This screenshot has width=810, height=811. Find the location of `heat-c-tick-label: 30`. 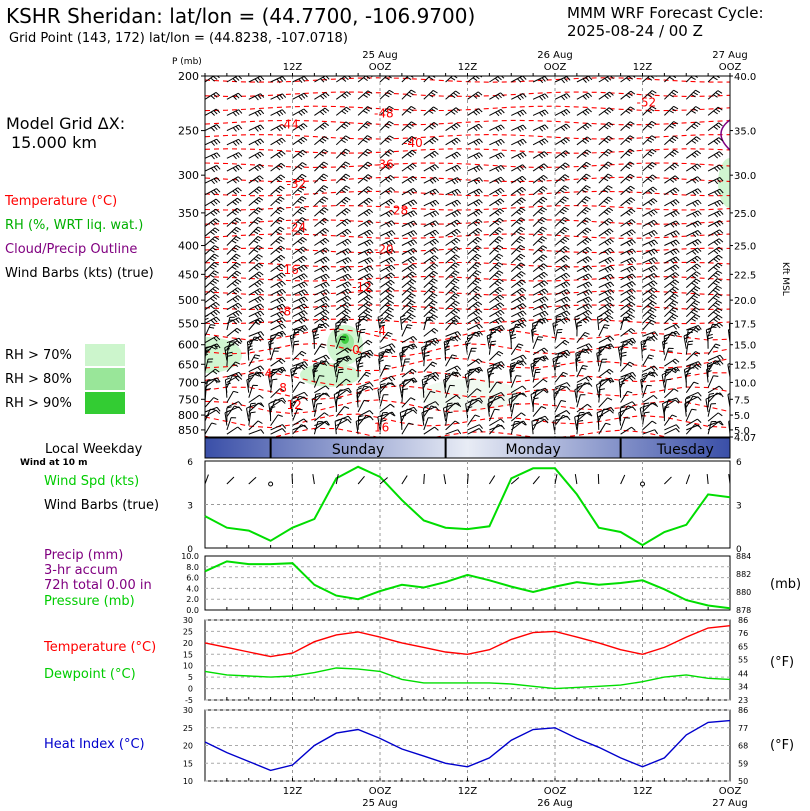

heat-c-tick-label: 30 is located at coordinates (188, 710).